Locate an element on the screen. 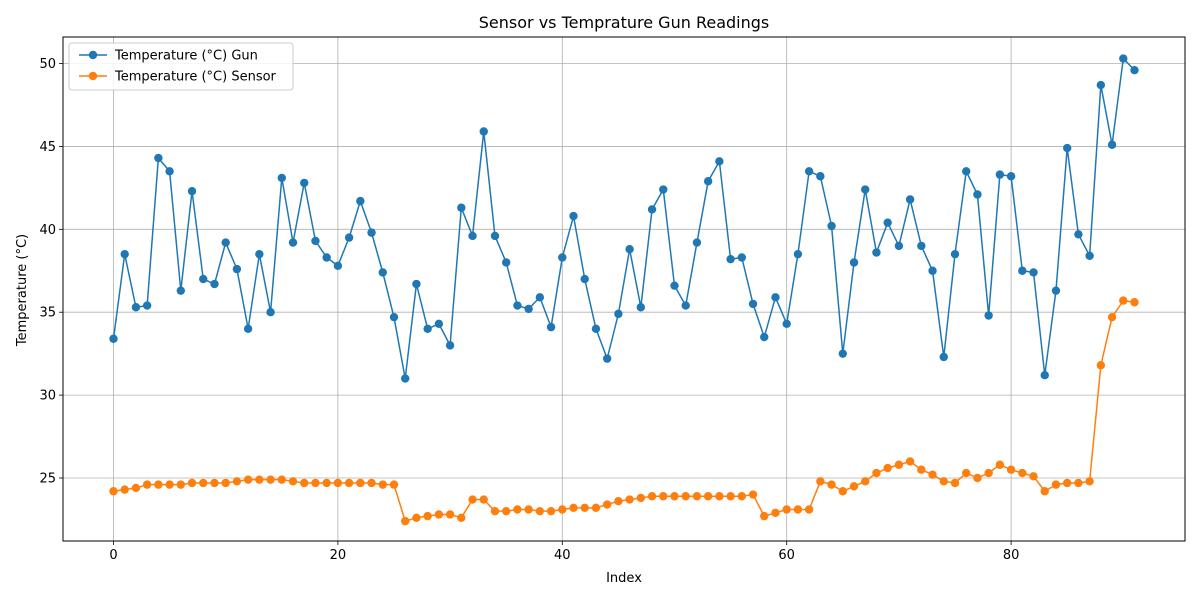  legend-entry: Temperature (°C) Gun is located at coordinates (168, 56).